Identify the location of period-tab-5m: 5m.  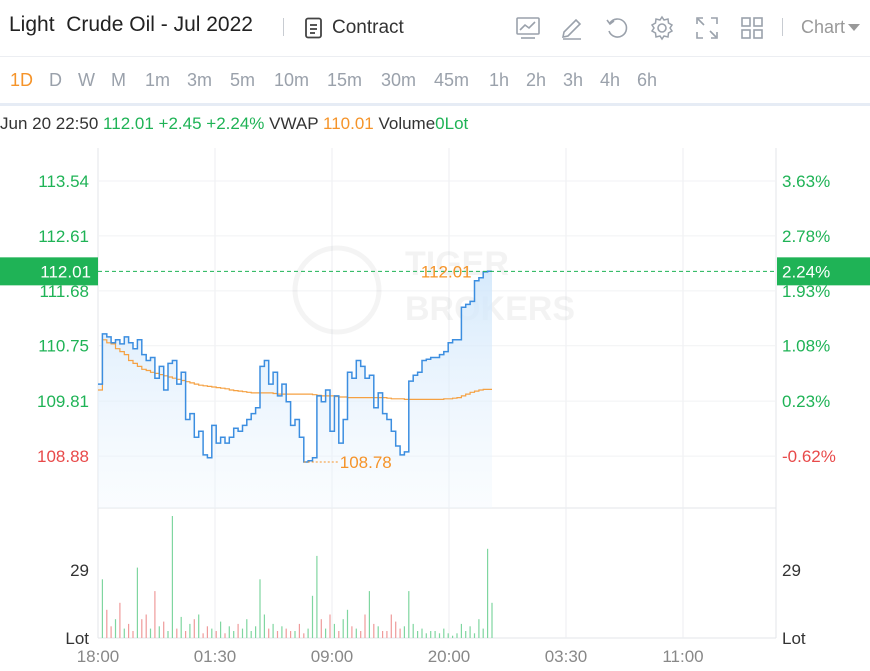
(243, 80).